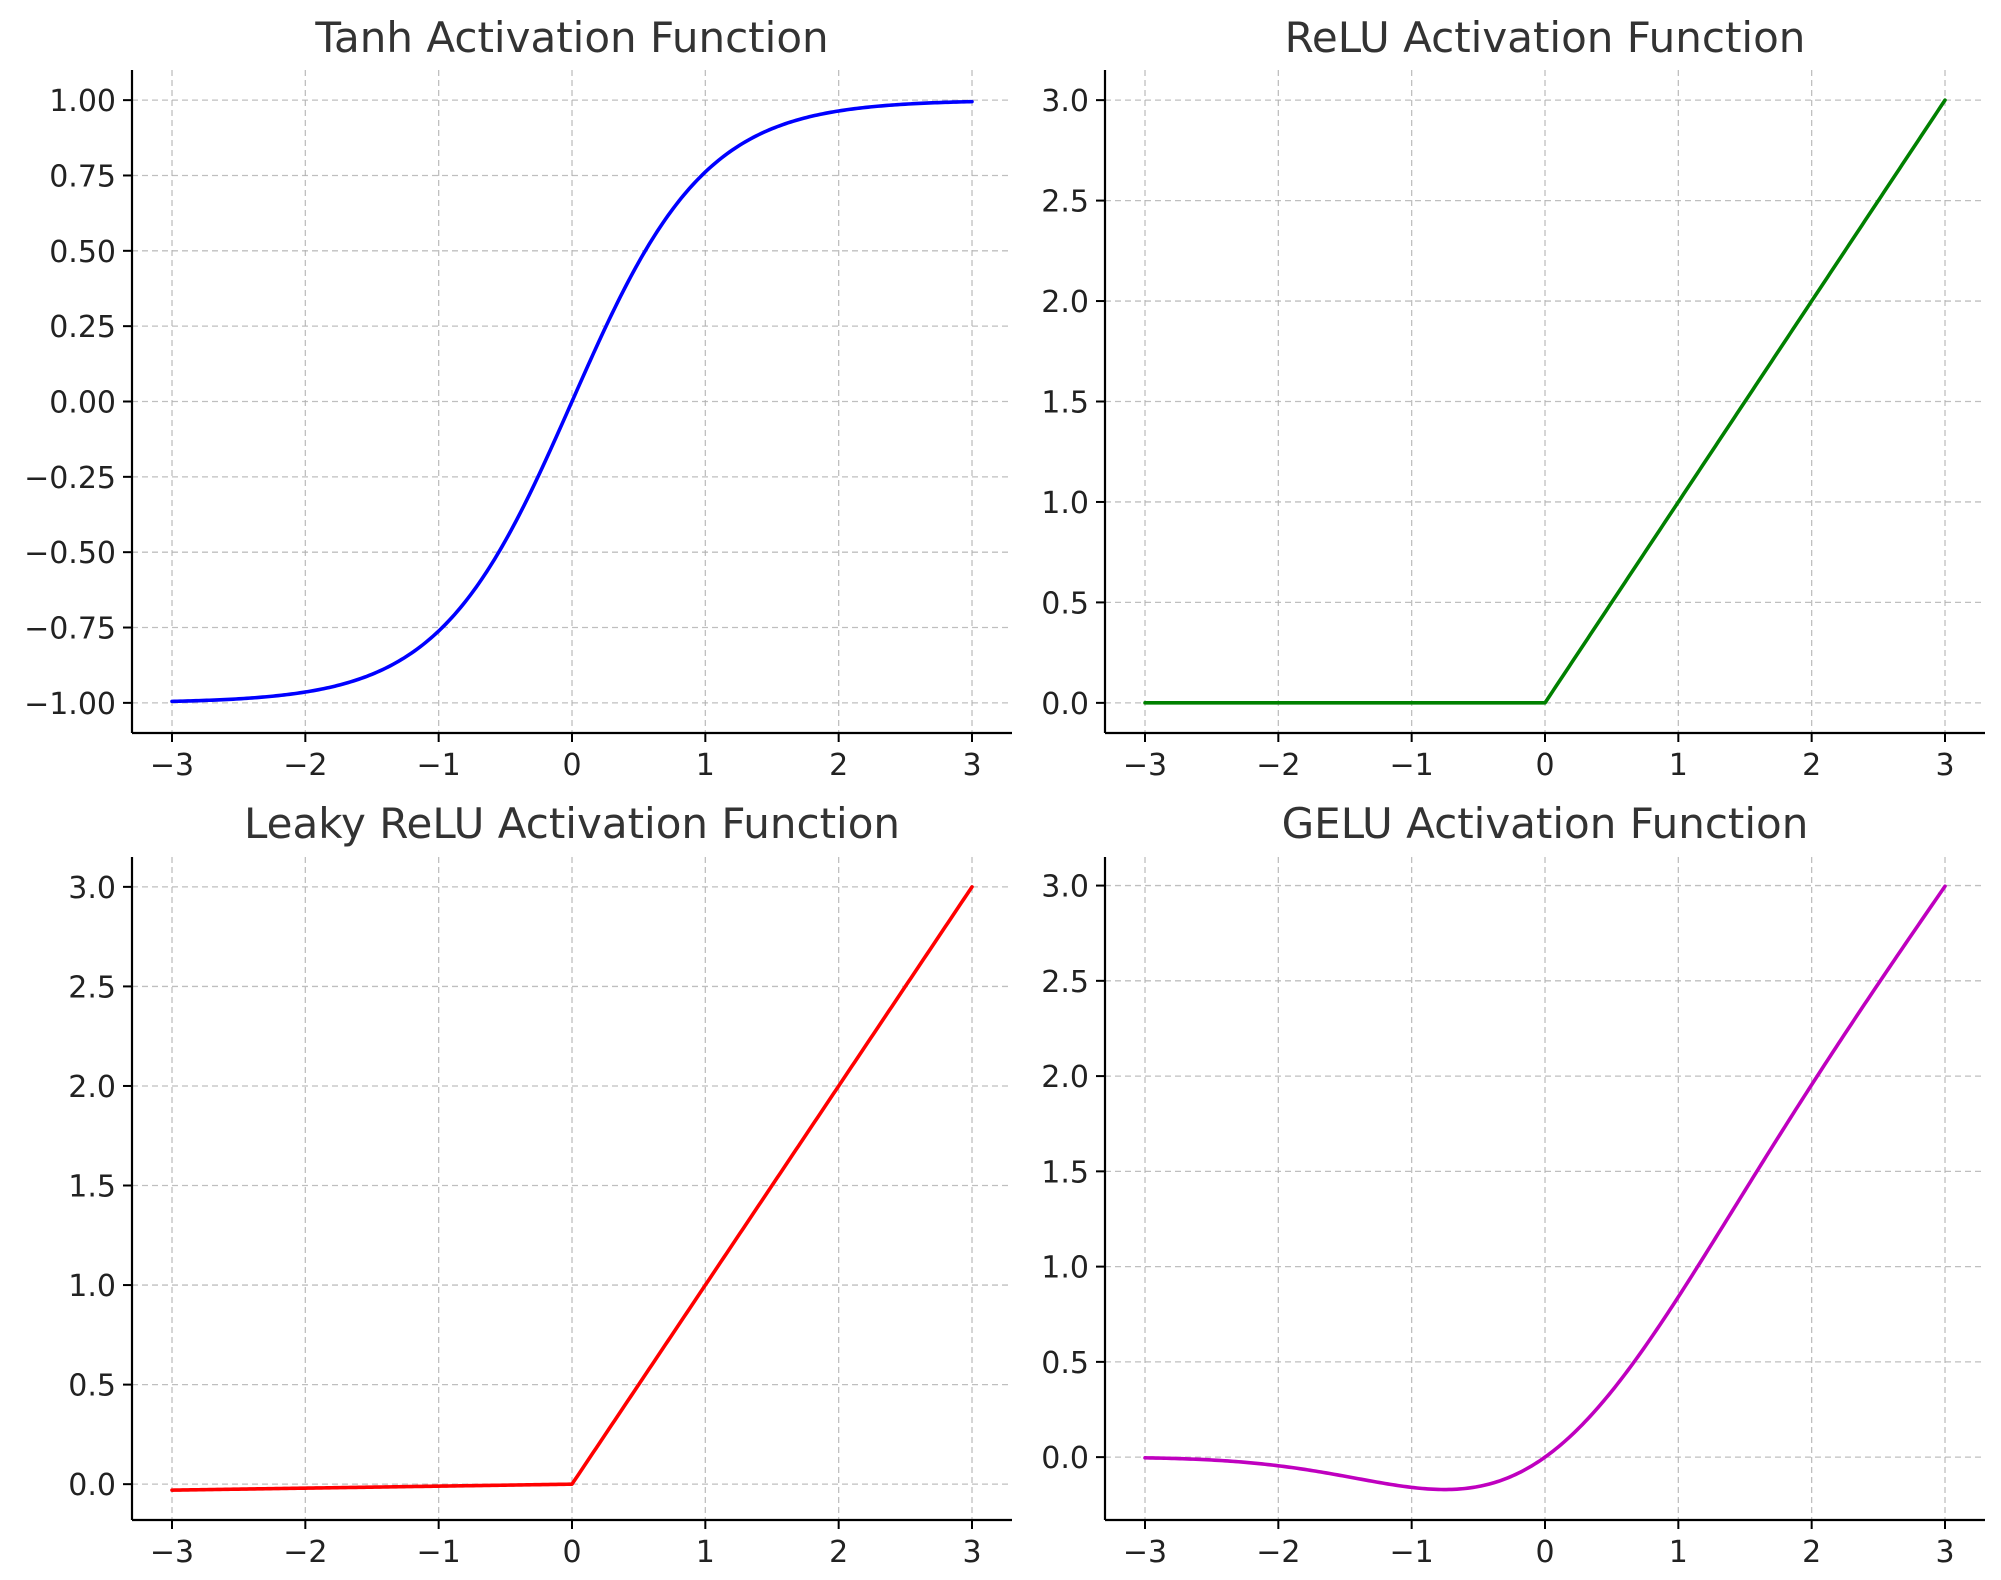  Describe the element at coordinates (82, 327) in the screenshot. I see `y-tick-label: 0.25` at that location.